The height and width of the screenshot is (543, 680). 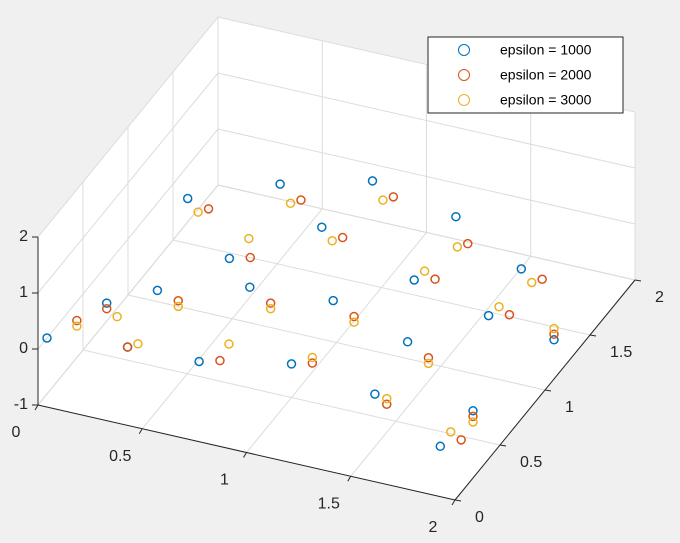 What do you see at coordinates (621, 352) in the screenshot?
I see `y-tick-label: 1.5` at bounding box center [621, 352].